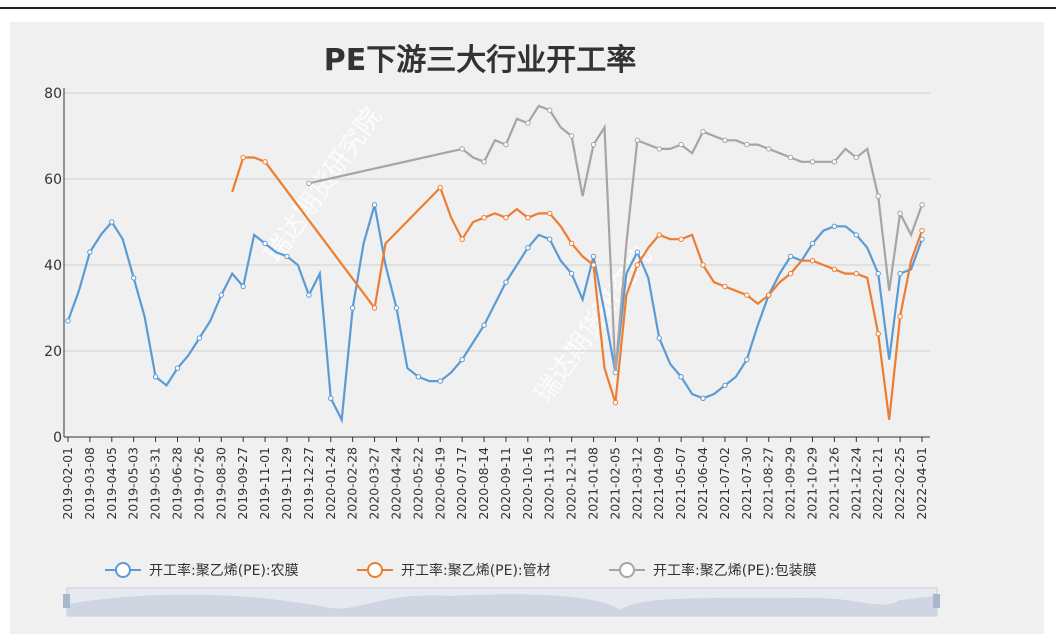  Describe the element at coordinates (53, 352) in the screenshot. I see `y-tick-label: 20` at that location.